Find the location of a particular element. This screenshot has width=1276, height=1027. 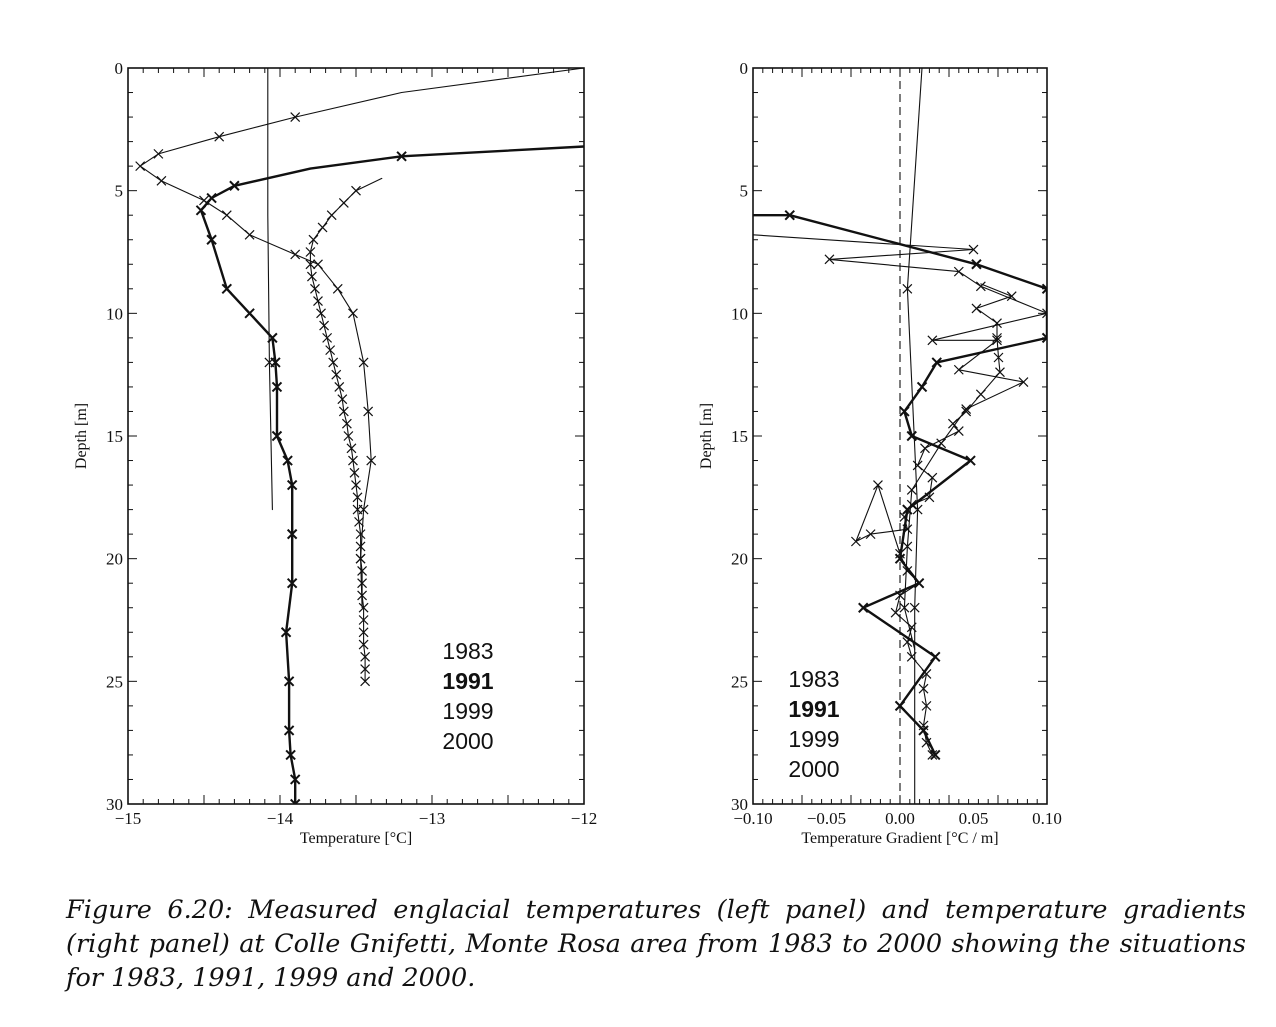

x-axis-title: Temperature [°C] is located at coordinates (356, 838).